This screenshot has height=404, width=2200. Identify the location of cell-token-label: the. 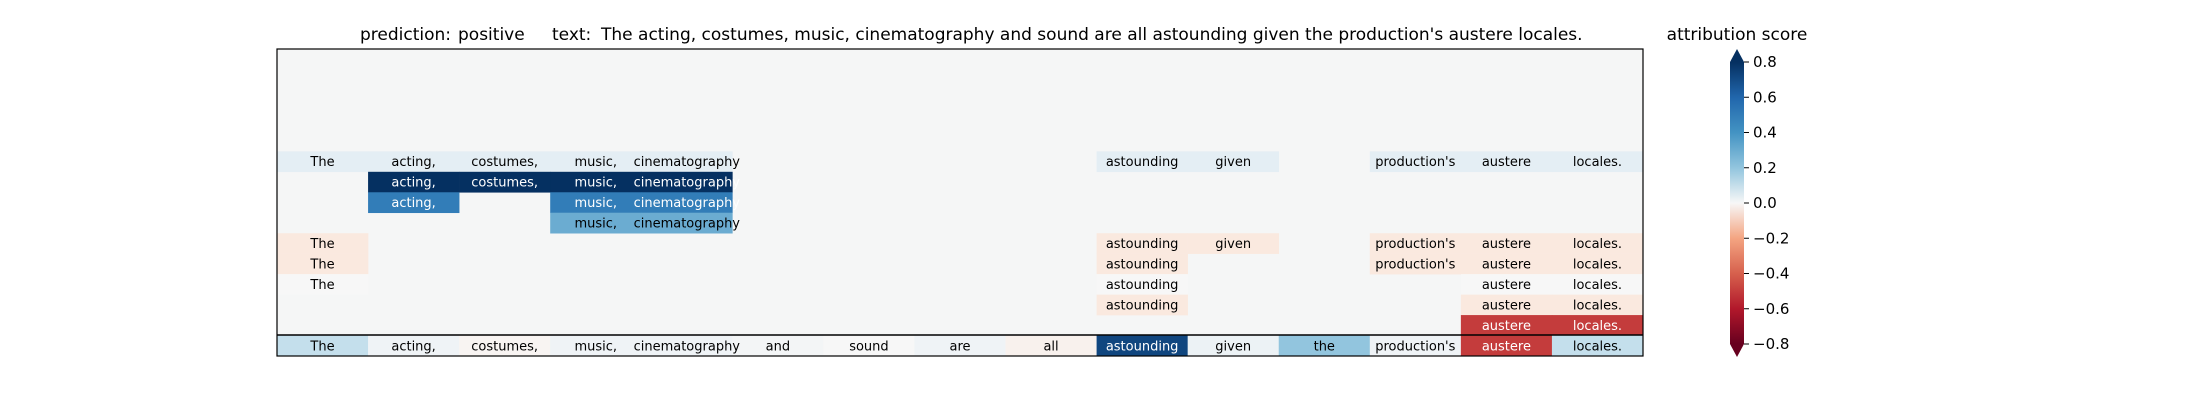
(1324, 346).